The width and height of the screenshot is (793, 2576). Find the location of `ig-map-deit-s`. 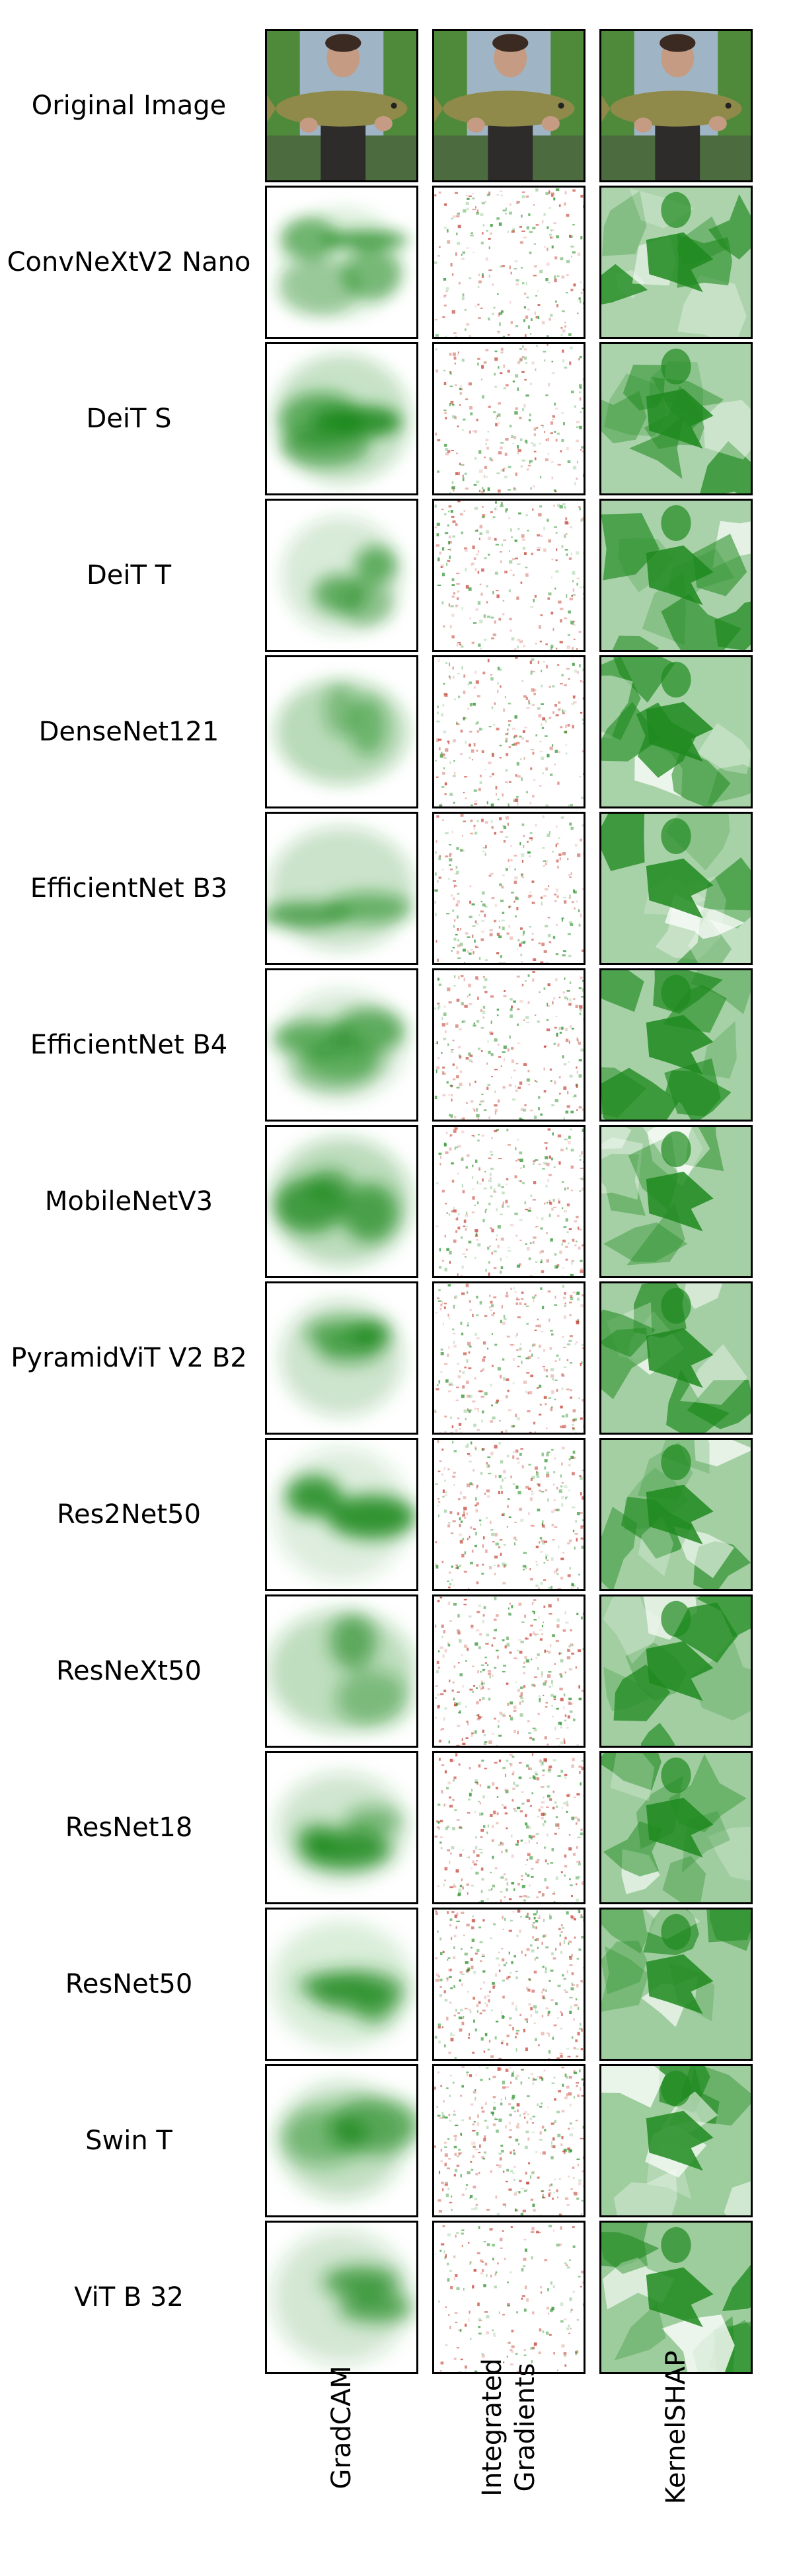

ig-map-deit-s is located at coordinates (509, 419).